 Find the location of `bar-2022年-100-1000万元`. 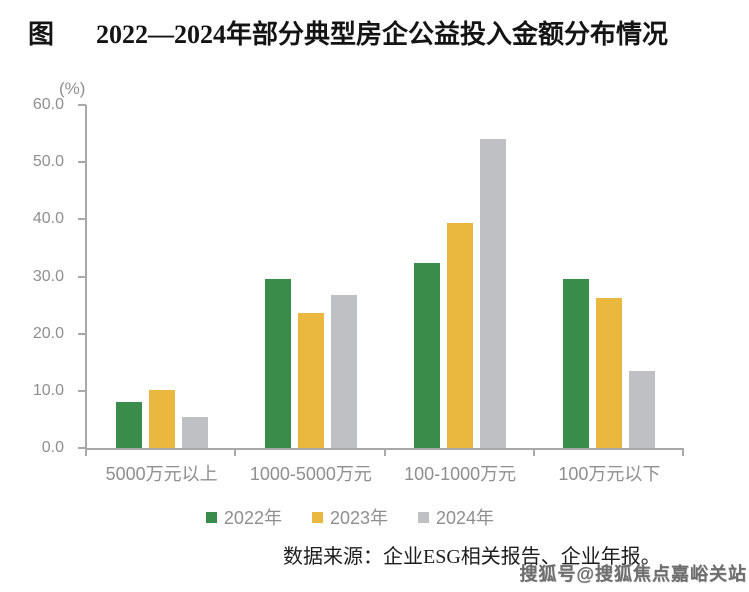

bar-2022年-100-1000万元 is located at coordinates (427, 355).